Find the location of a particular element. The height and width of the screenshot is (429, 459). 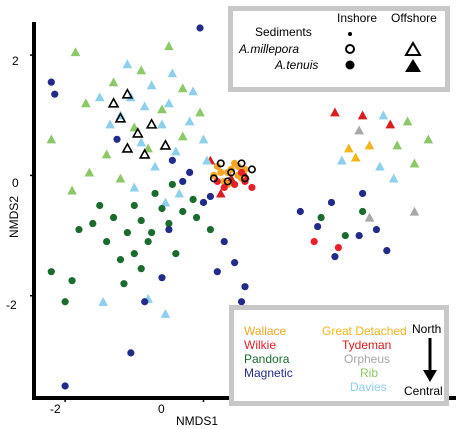

site-label-wallace: Wallace is located at coordinates (265, 331).